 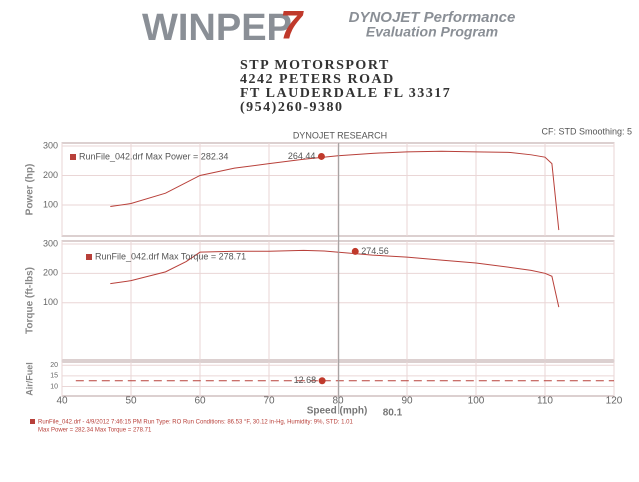 I want to click on legend-entry: RunFile_042.drf Max Torque = 278.71, so click(x=170, y=256).